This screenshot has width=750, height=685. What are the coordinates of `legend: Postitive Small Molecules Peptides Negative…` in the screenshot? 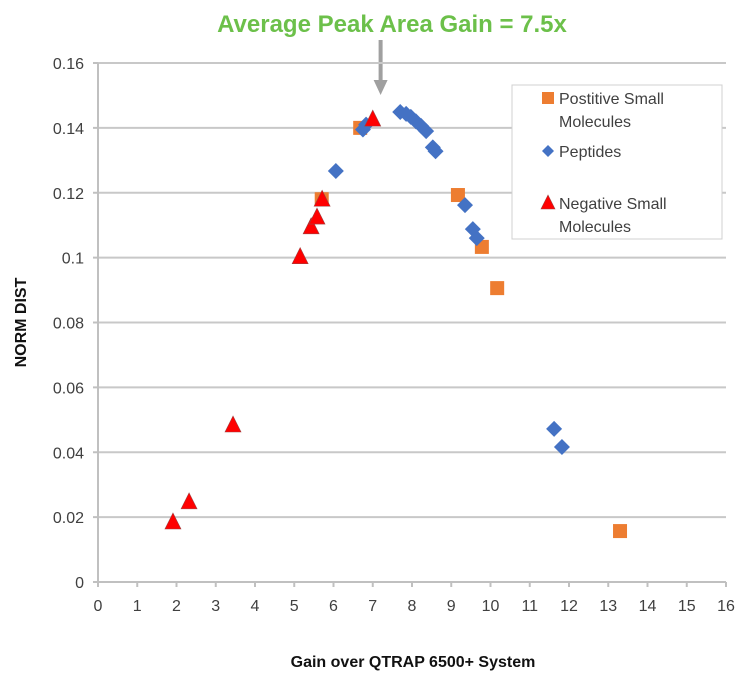 It's located at (617, 162).